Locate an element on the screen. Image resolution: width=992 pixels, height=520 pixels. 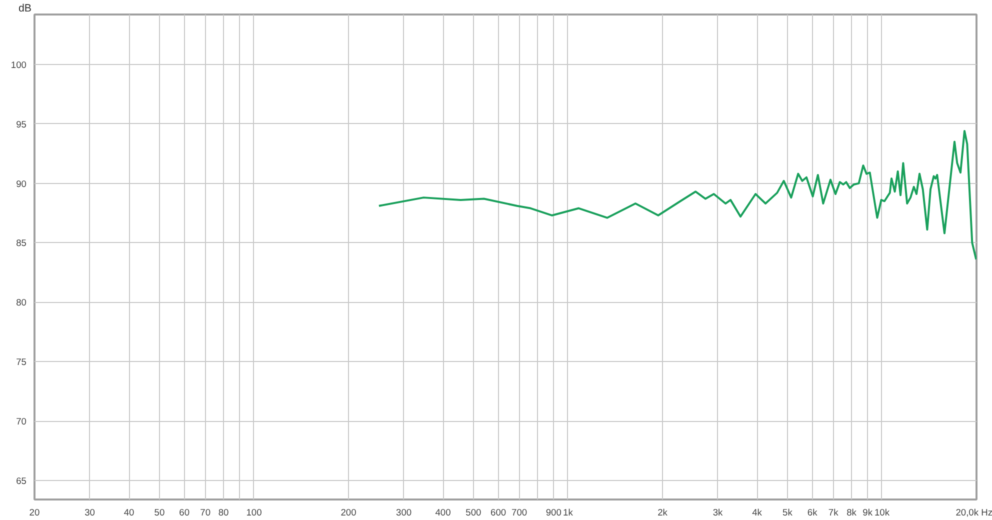
x-tick-label: 9k is located at coordinates (867, 513).